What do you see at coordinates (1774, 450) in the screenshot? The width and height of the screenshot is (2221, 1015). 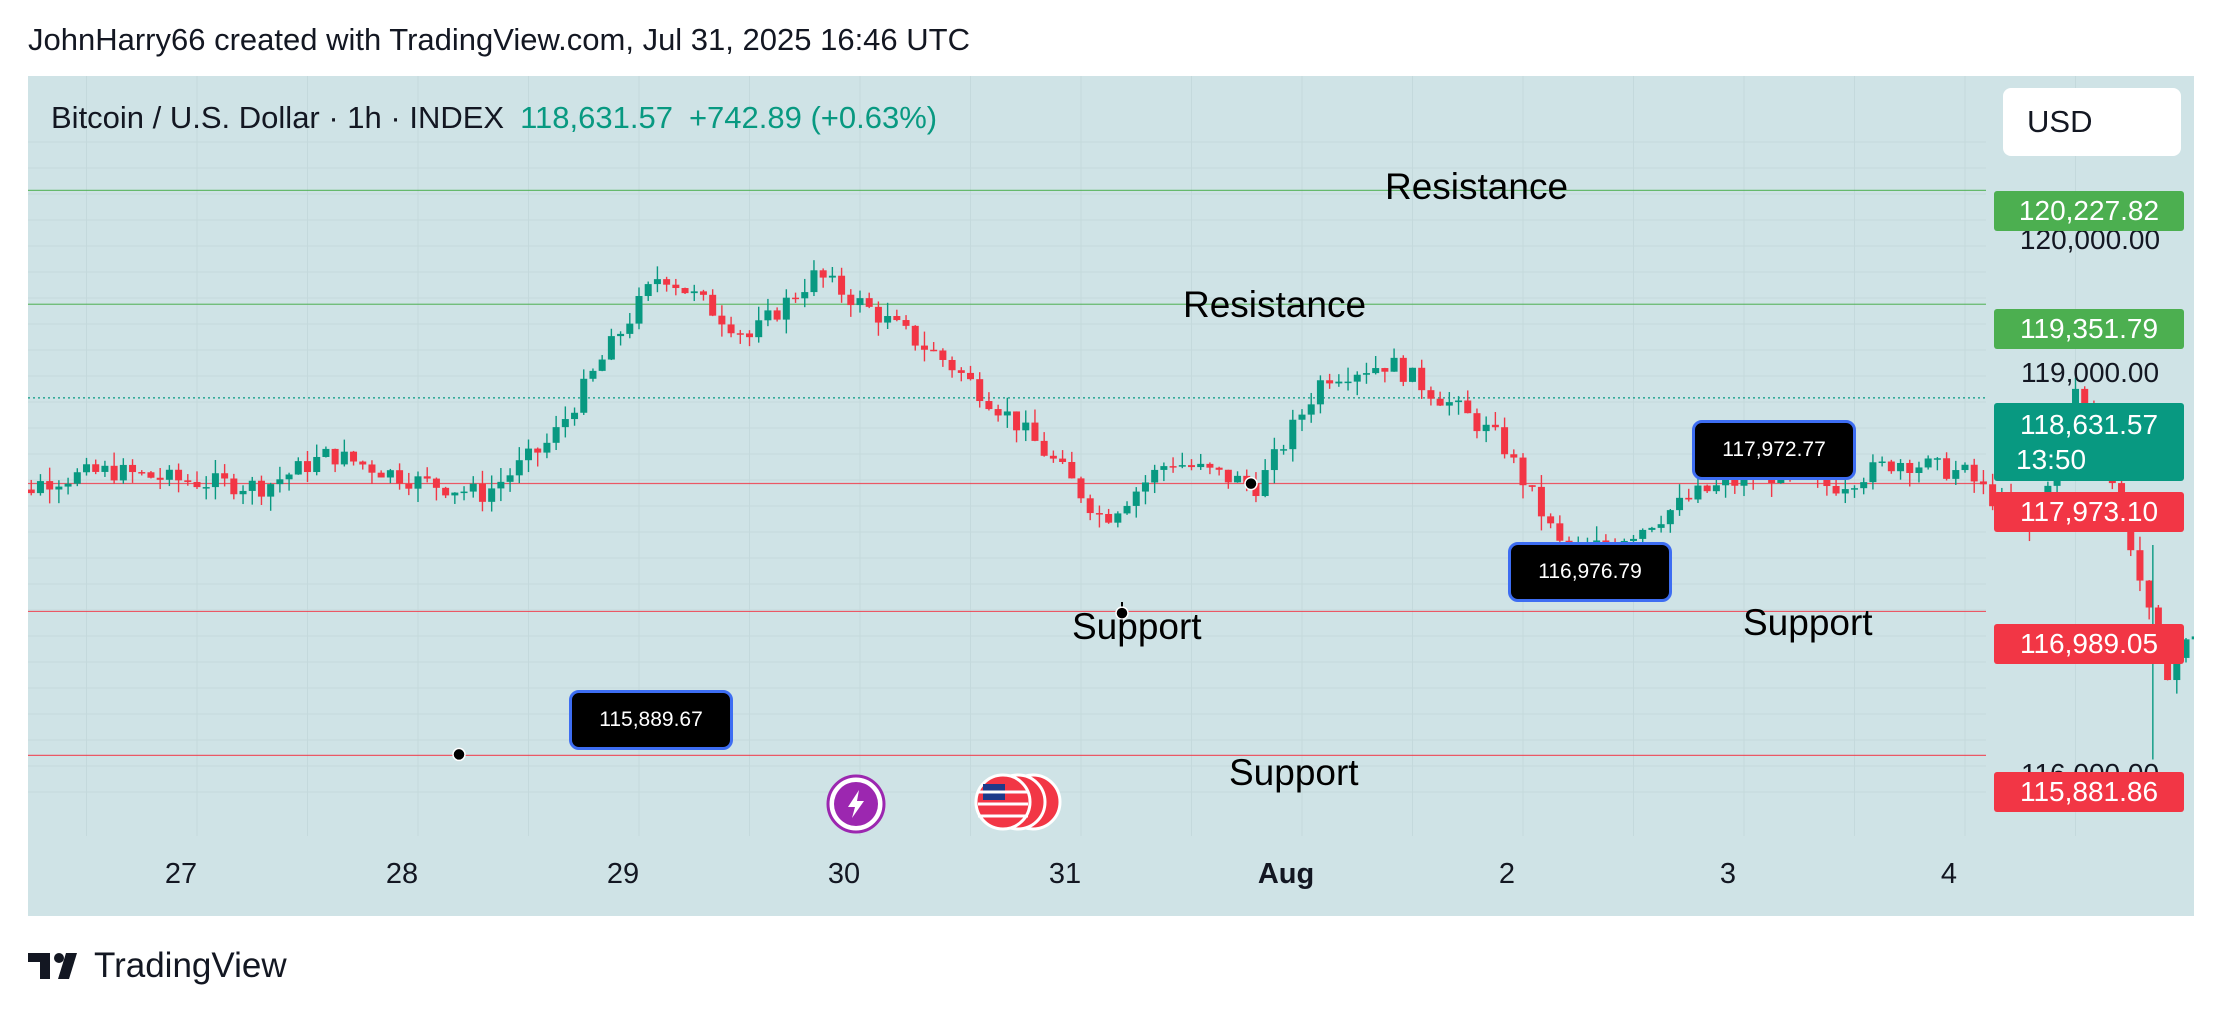 I see `price-callout-3: 117,972.77` at bounding box center [1774, 450].